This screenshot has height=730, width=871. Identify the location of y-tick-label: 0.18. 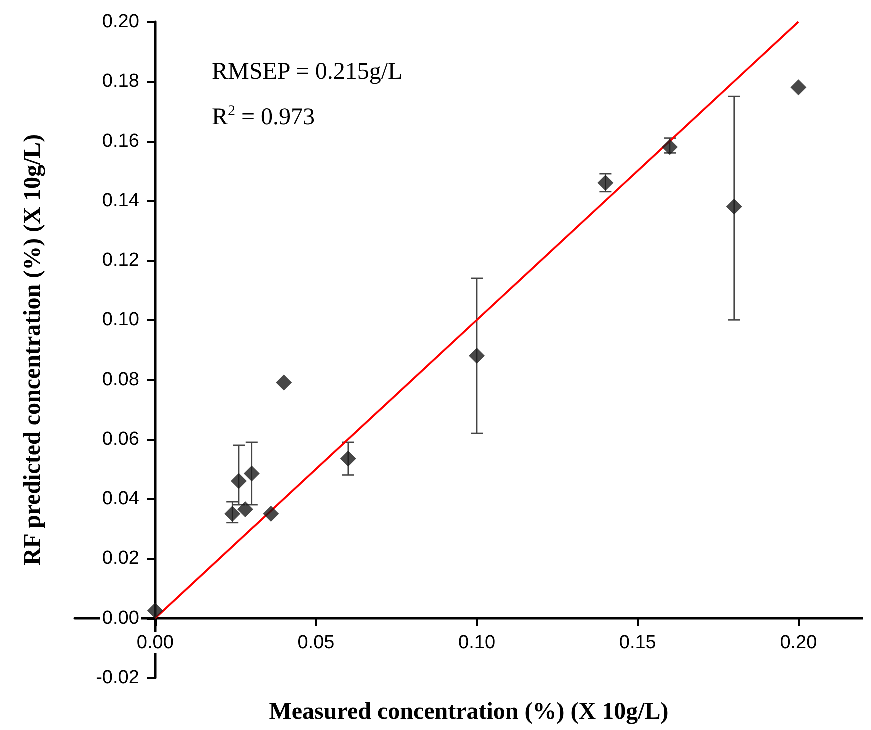
(121, 81).